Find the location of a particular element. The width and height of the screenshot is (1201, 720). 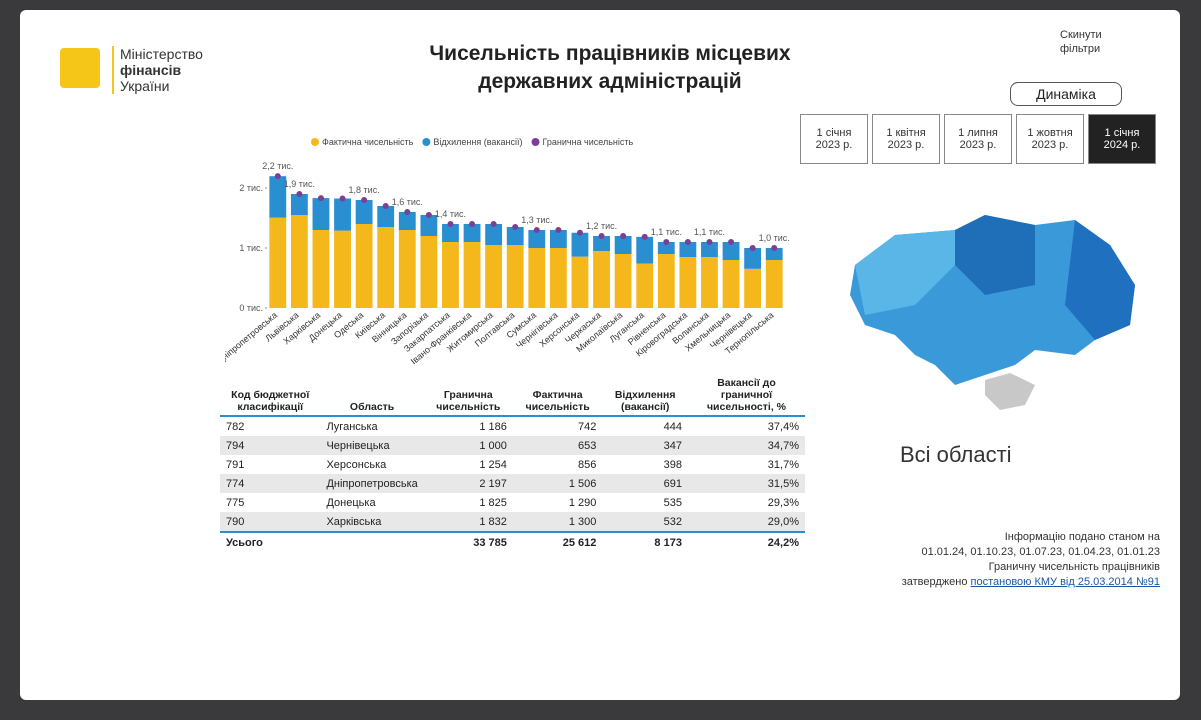

column-header: Фактична чисельність is located at coordinates (557, 396).